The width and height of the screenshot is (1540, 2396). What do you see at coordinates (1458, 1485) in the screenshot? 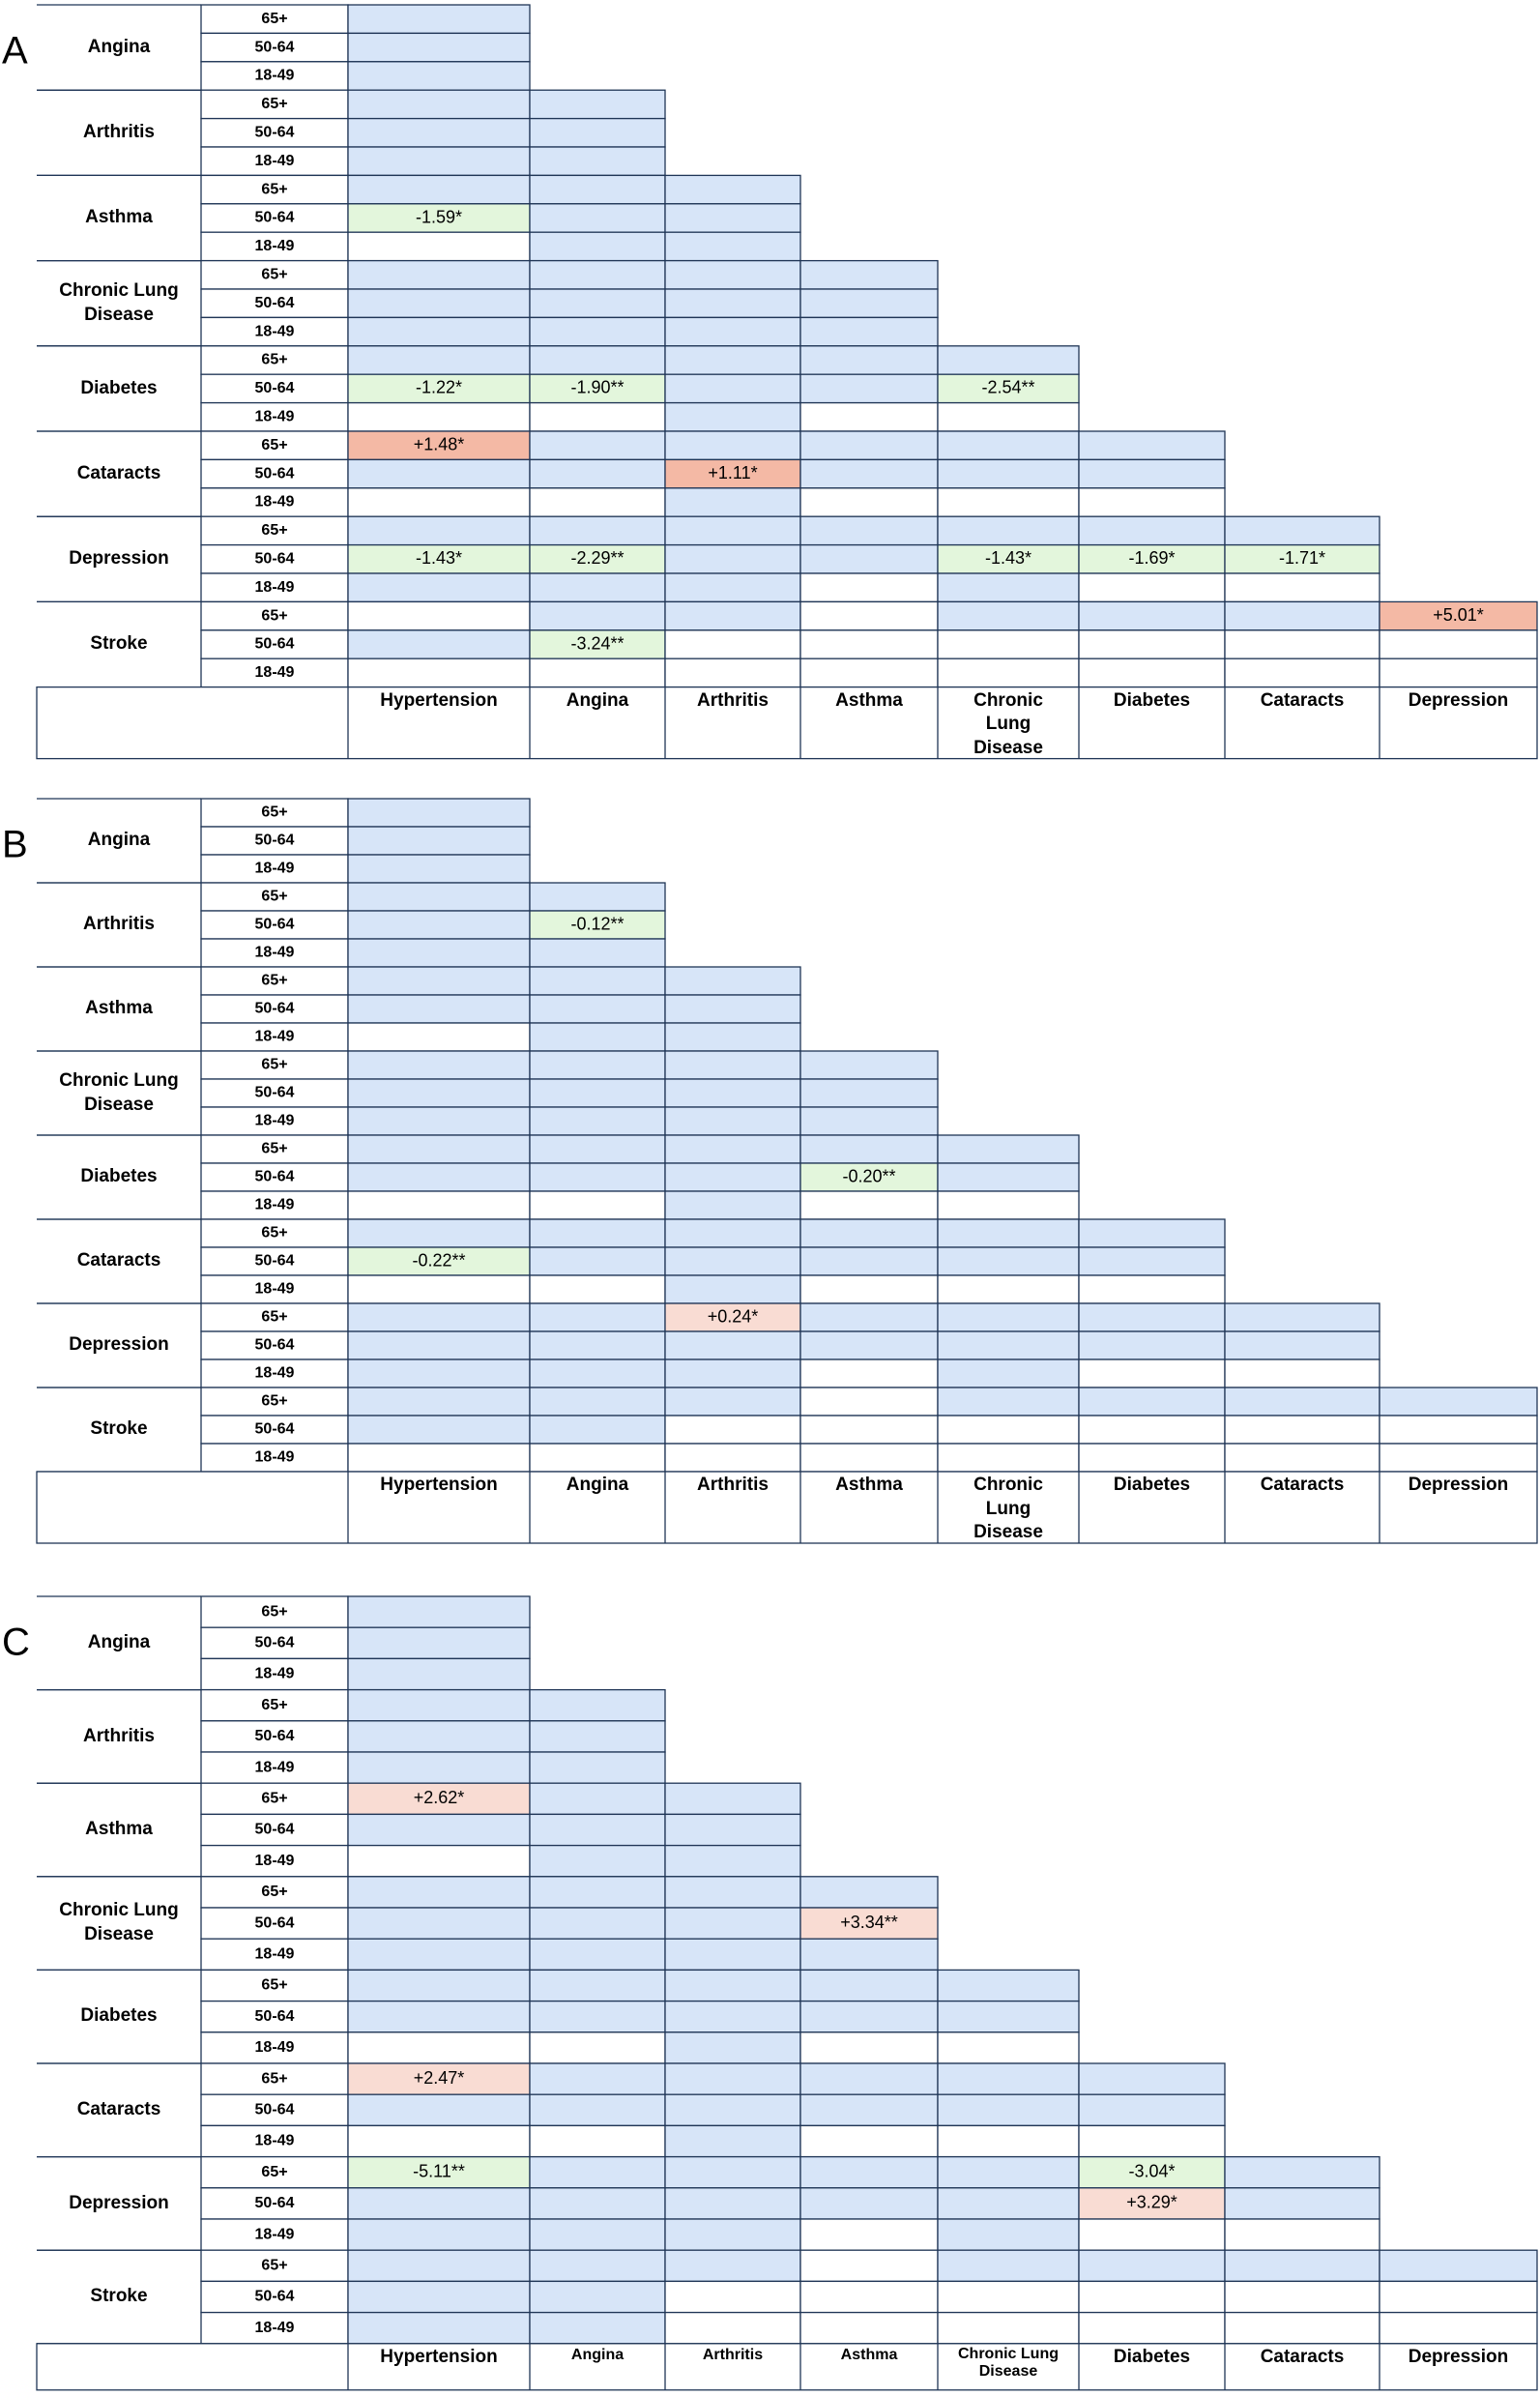
I see `column-label-box: Depression` at bounding box center [1458, 1485].